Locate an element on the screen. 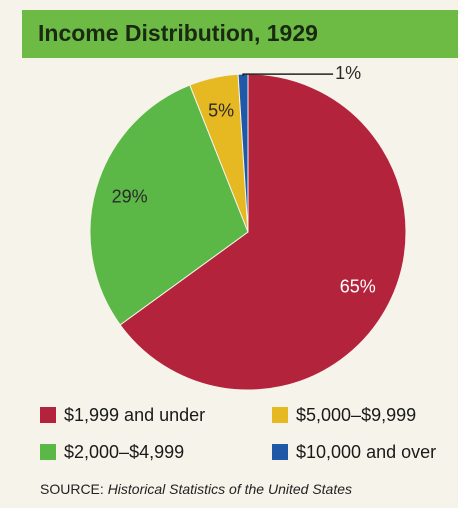 The width and height of the screenshot is (458, 508). legend-label: $10,000 and over is located at coordinates (366, 452).